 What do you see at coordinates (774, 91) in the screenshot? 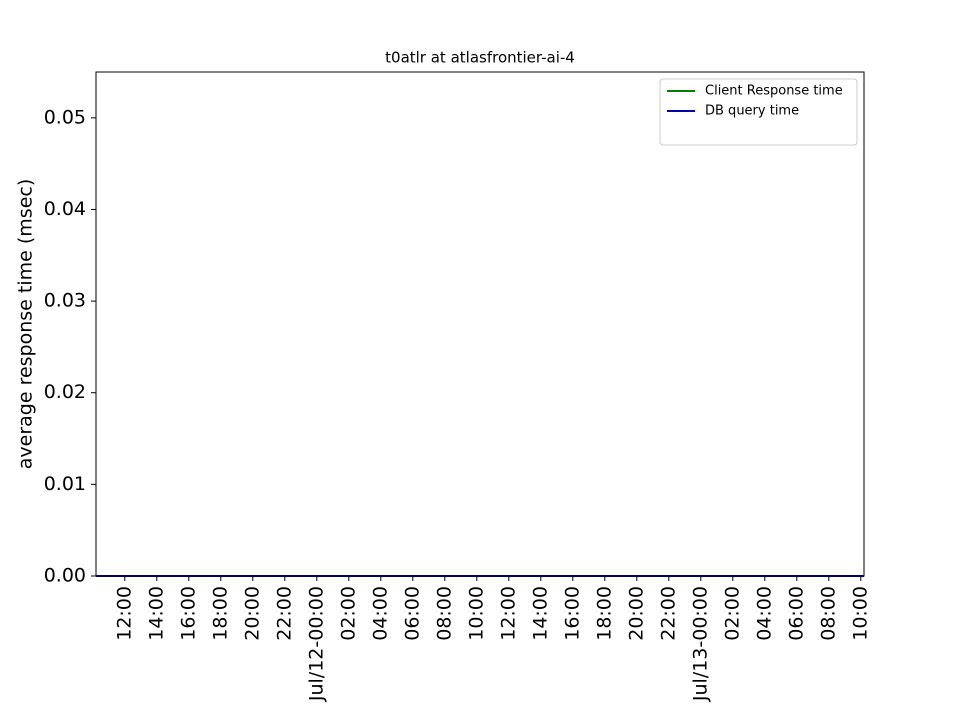
I see `legend-label: Client Response time` at bounding box center [774, 91].